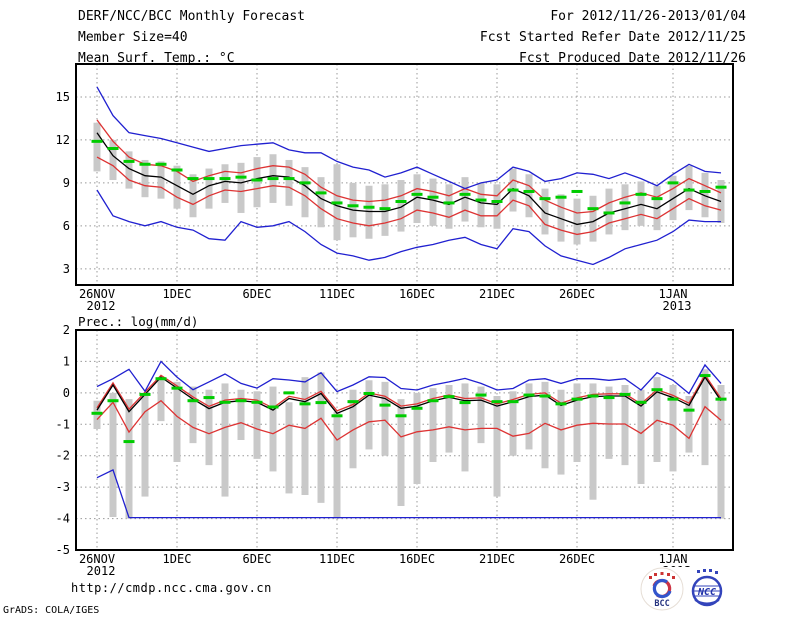 The width and height of the screenshot is (800, 618). Describe the element at coordinates (191, 16) in the screenshot. I see `page-title: DERF/NCC/BCC Monthly Forecast` at that location.